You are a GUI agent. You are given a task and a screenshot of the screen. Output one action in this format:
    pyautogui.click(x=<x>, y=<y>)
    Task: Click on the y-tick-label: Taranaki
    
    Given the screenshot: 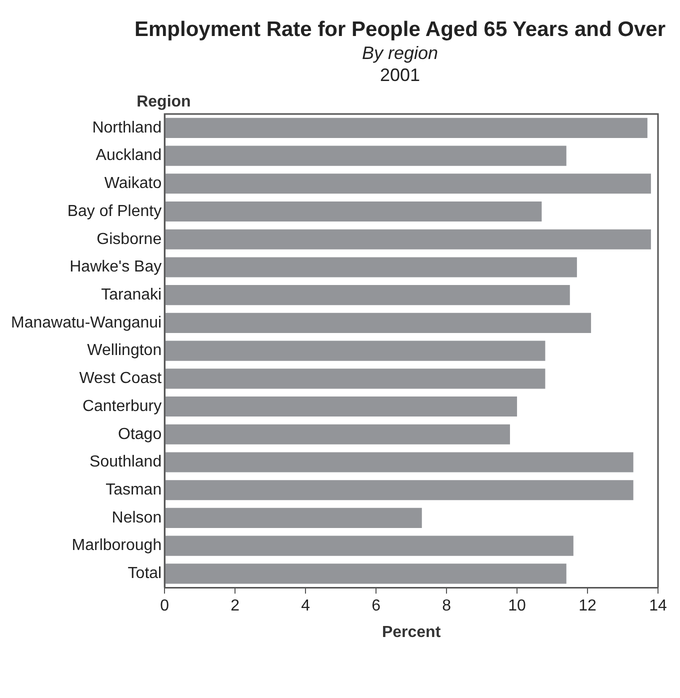 What is the action you would take?
    pyautogui.click(x=131, y=295)
    